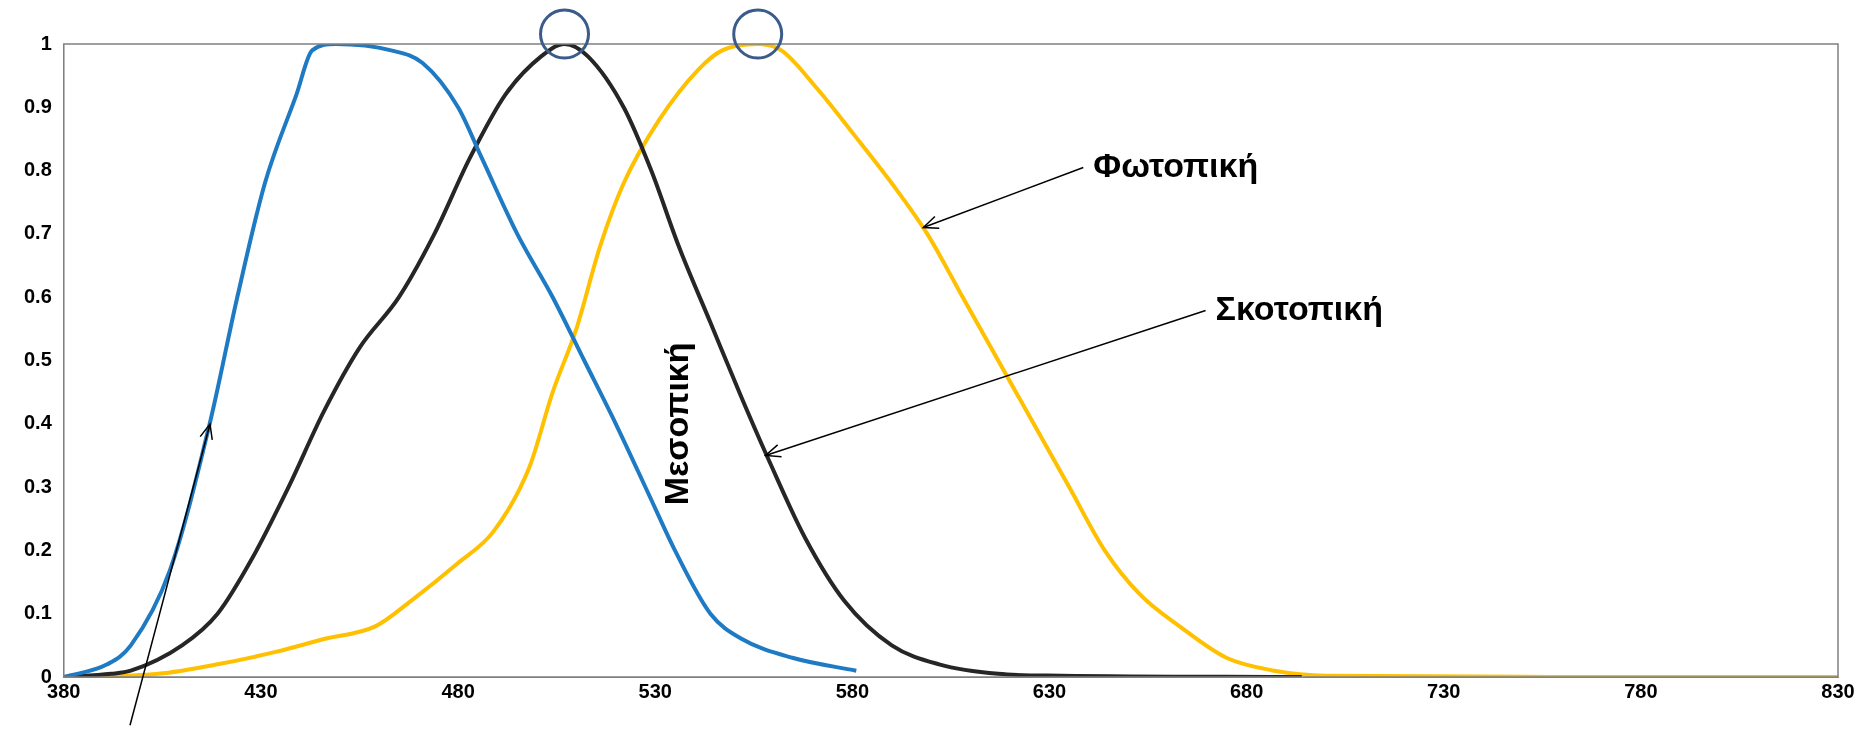 Image resolution: width=1874 pixels, height=735 pixels. What do you see at coordinates (37, 612) in the screenshot?
I see `y-tick-label: 0.1` at bounding box center [37, 612].